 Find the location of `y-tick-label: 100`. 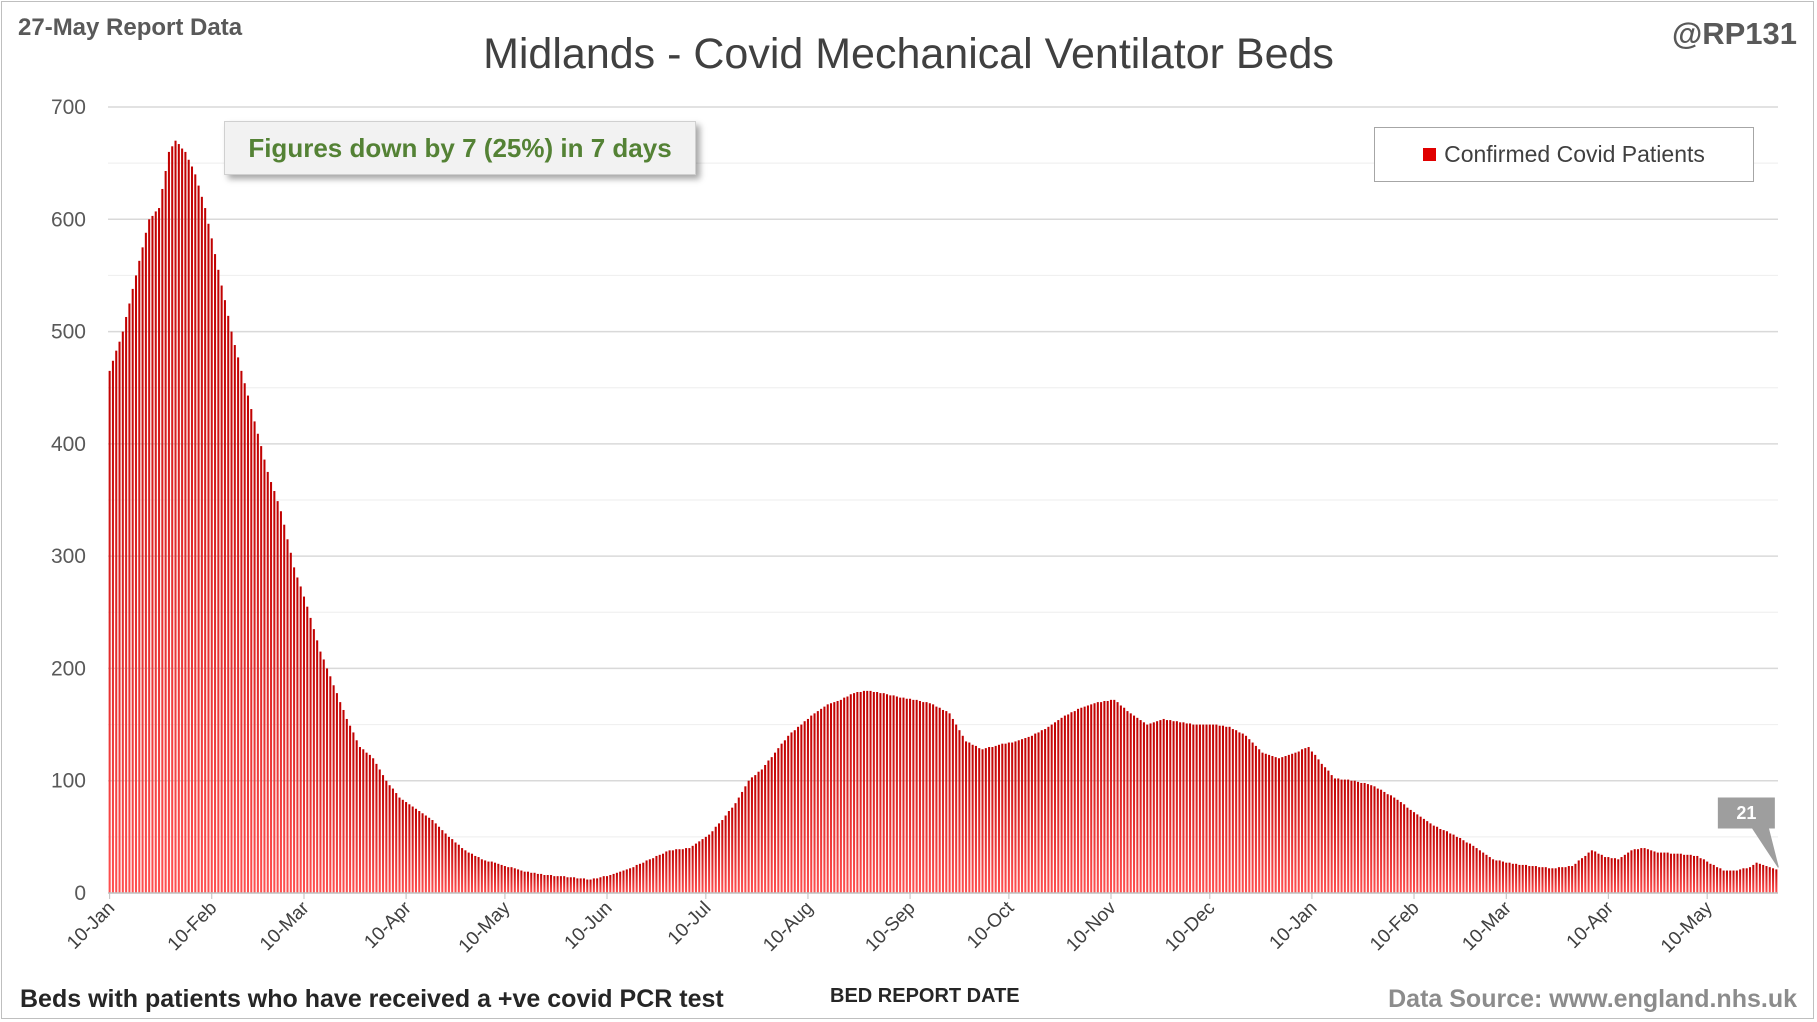

y-tick-label: 100 is located at coordinates (68, 781).